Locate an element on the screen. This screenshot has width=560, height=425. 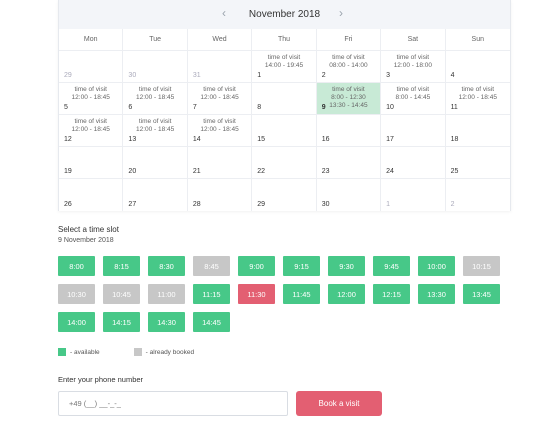
day-number: 11 is located at coordinates (454, 107).